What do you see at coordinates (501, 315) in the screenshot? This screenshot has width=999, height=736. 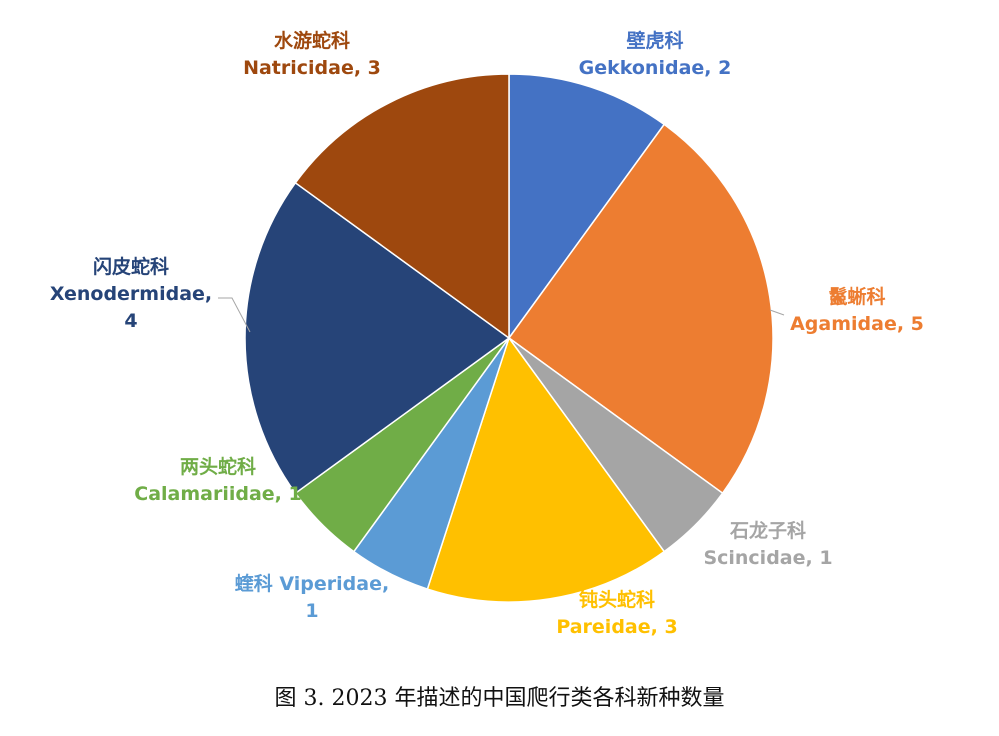 I see `leader-lines` at bounding box center [501, 315].